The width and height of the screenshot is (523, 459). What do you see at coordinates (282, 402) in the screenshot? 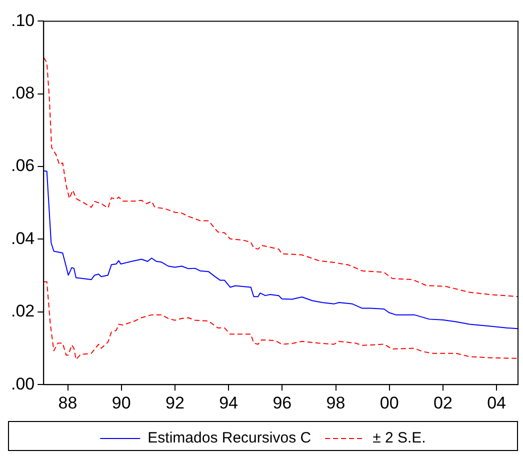
I see `x-tick-label: 96` at bounding box center [282, 402].